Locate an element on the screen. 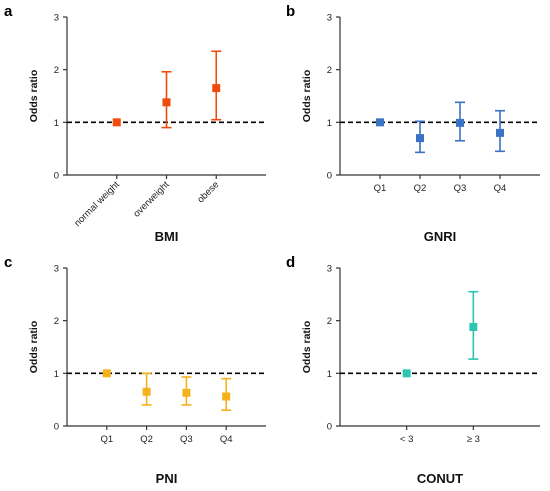 This screenshot has height=491, width=550. x-tick-label: overweight is located at coordinates (151, 199).